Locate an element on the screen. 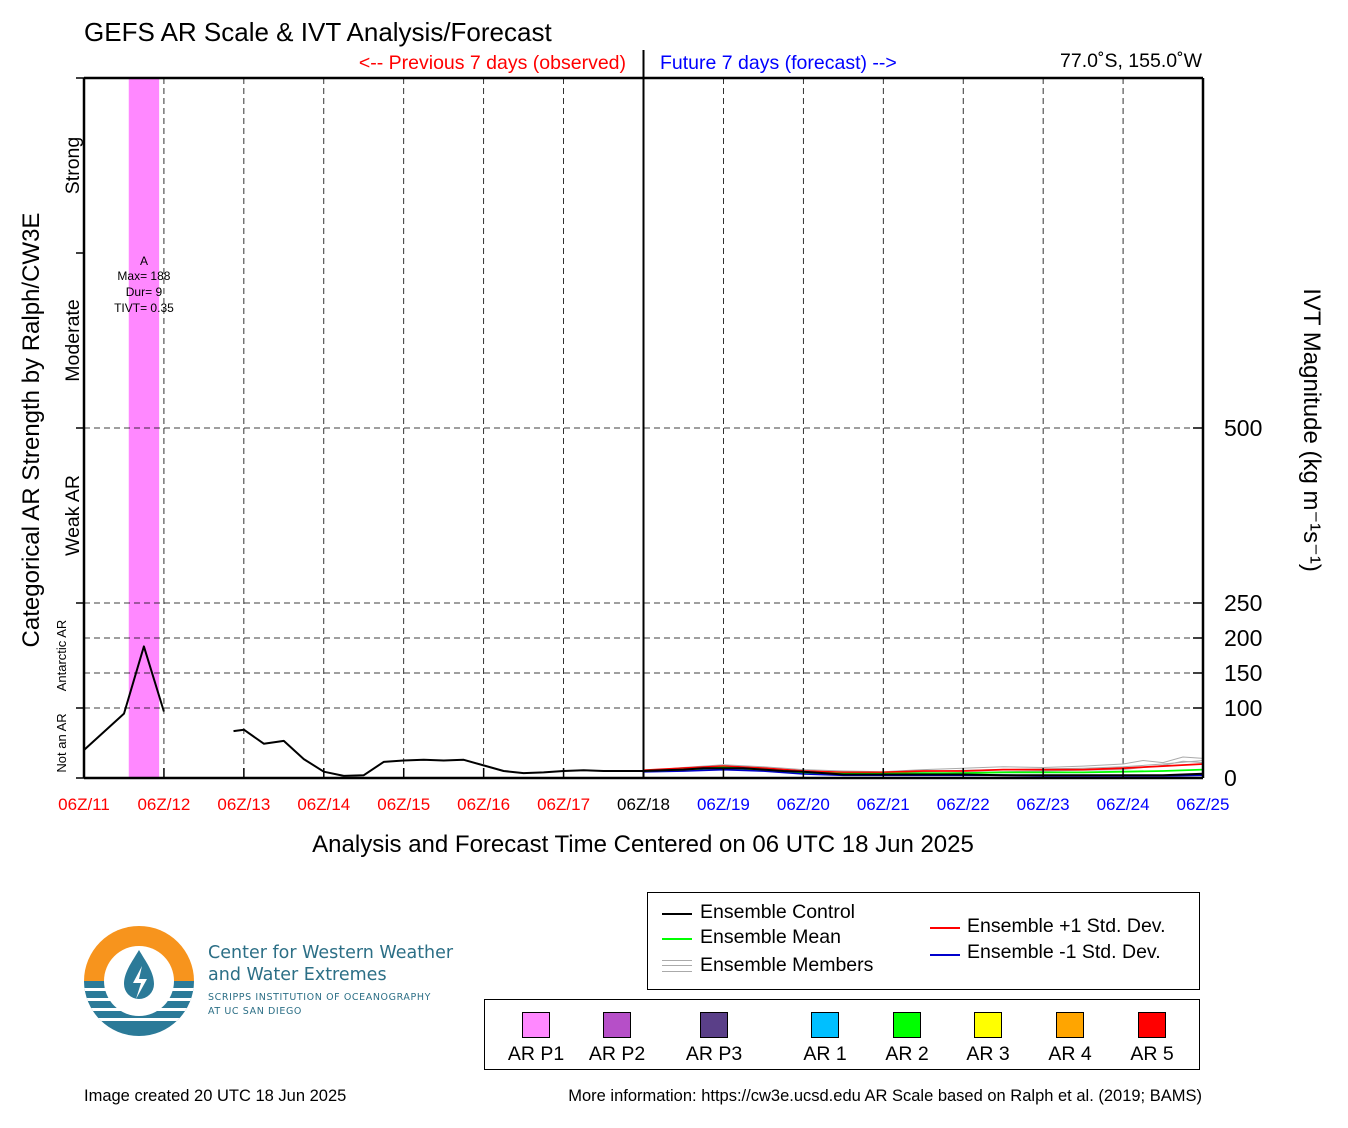 This screenshot has width=1348, height=1128. legend-swatch-mean is located at coordinates (677, 939).